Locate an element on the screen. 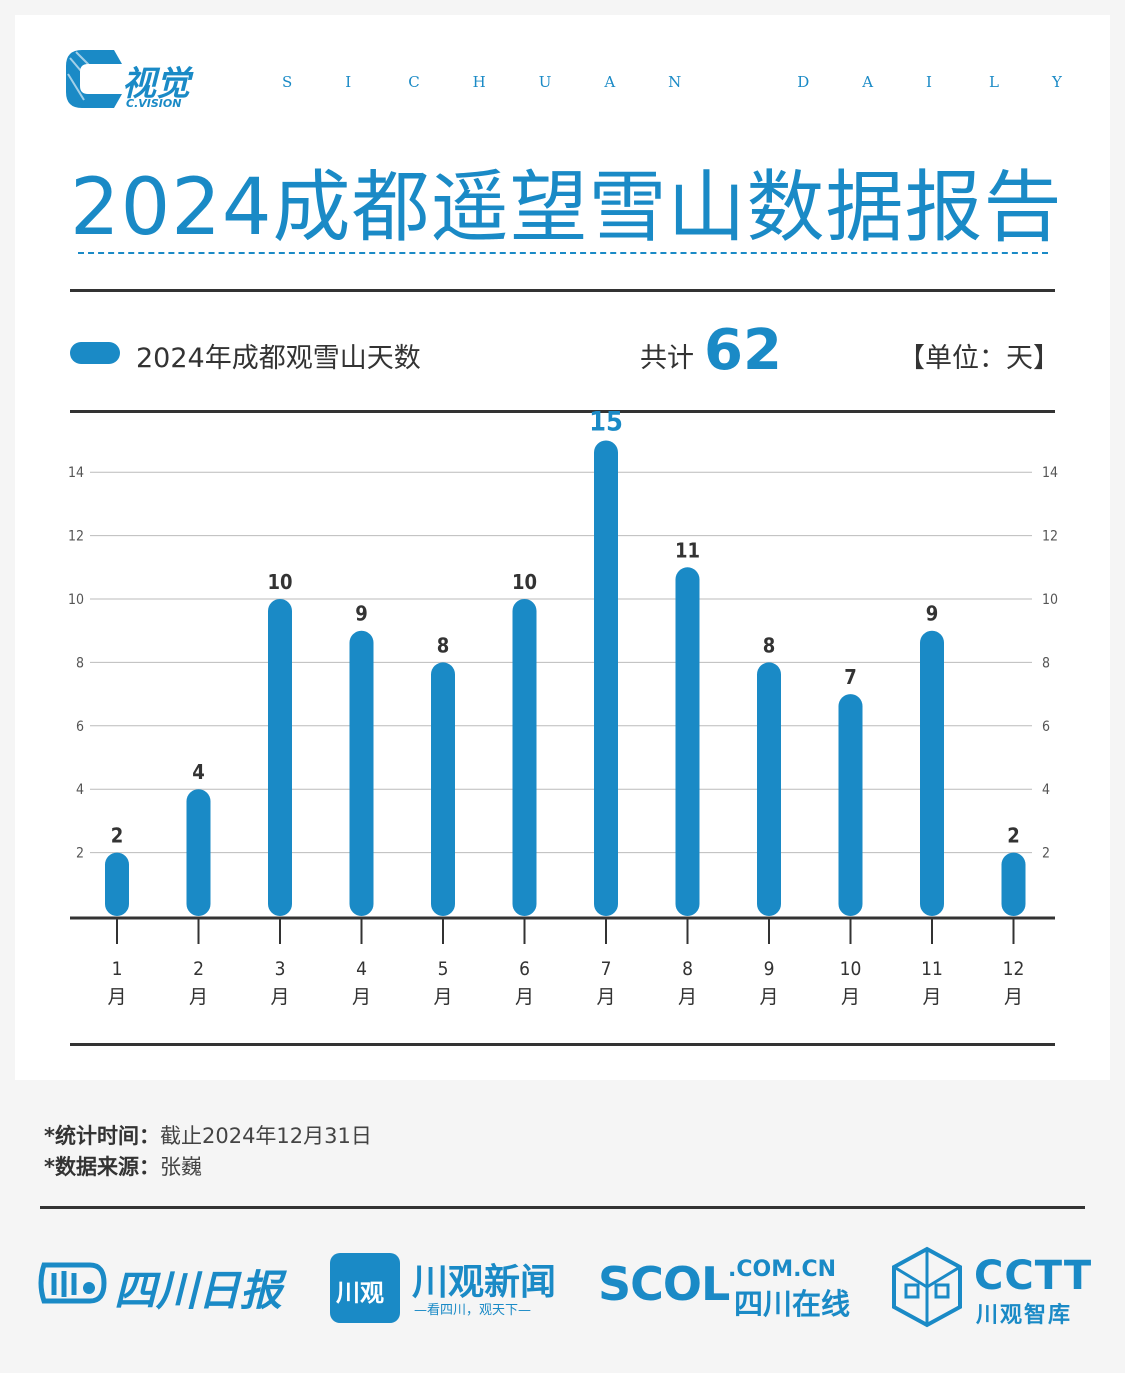  data-label: 7 is located at coordinates (850, 677).